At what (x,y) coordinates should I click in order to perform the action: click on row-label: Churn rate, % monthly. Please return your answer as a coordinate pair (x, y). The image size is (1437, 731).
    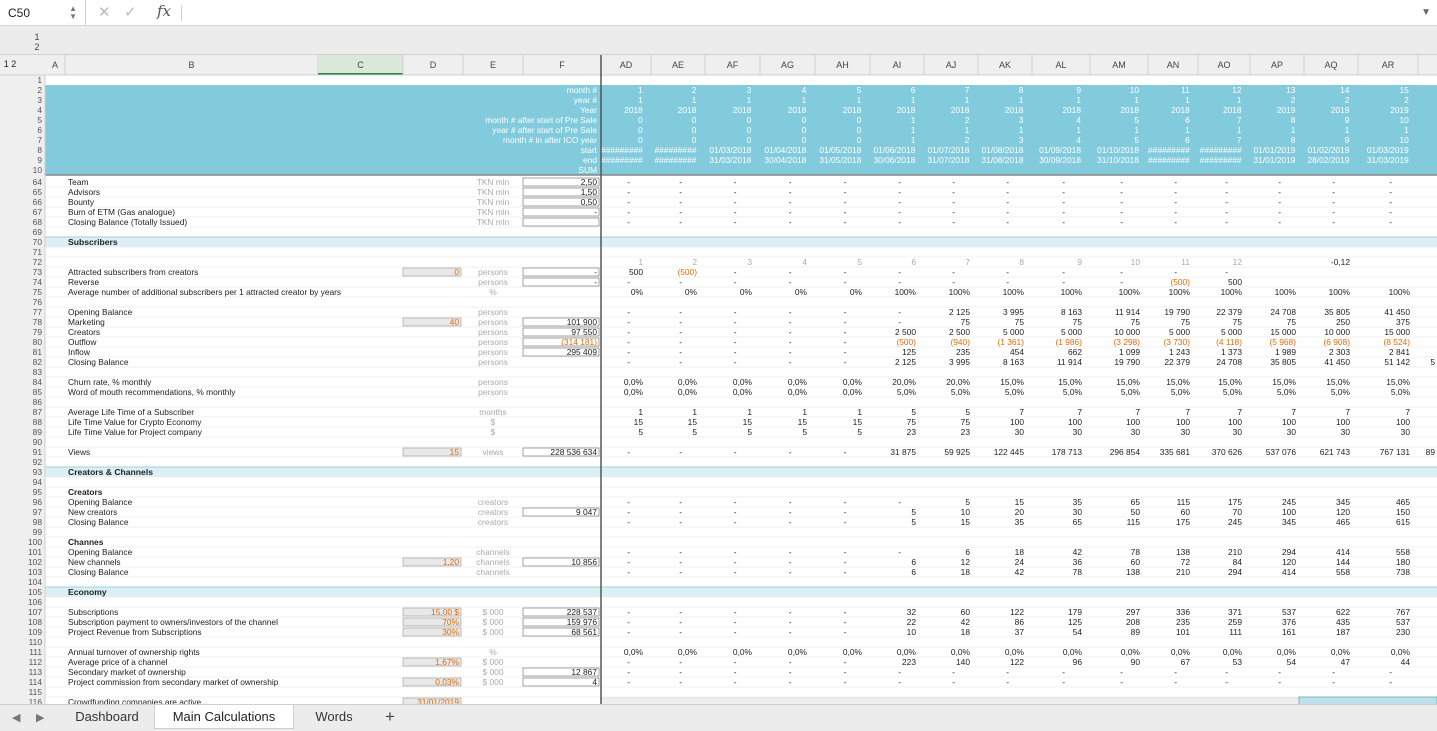
    Looking at the image, I should click on (110, 382).